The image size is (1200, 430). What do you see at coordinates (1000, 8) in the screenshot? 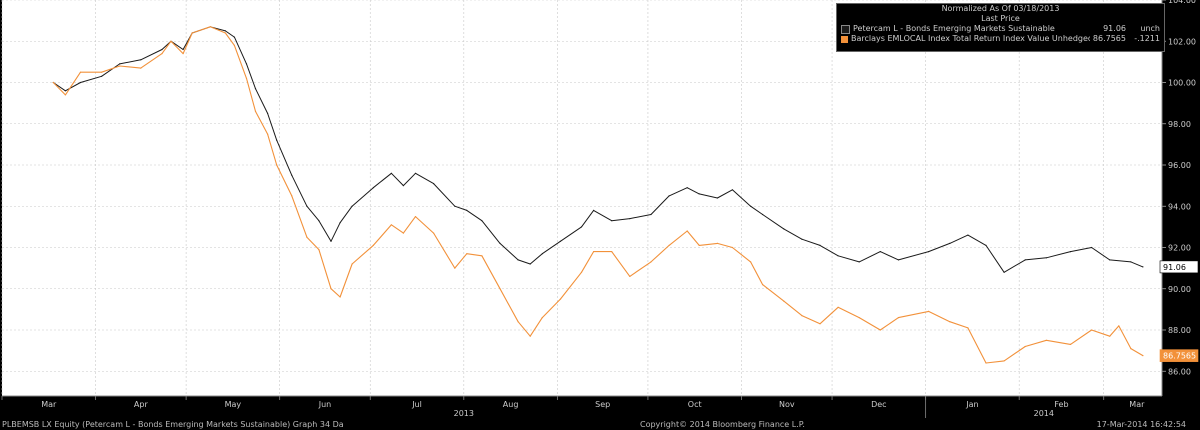
I see `legend-header-normalized: Normalized As Of 03/18/2013` at bounding box center [1000, 8].